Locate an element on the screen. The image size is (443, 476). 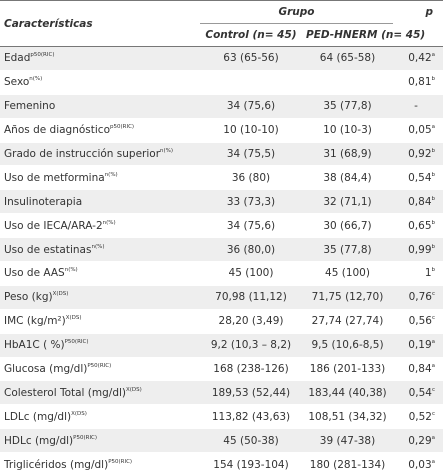
label-text: IMC (kg/m²) is located at coordinates (35, 321).